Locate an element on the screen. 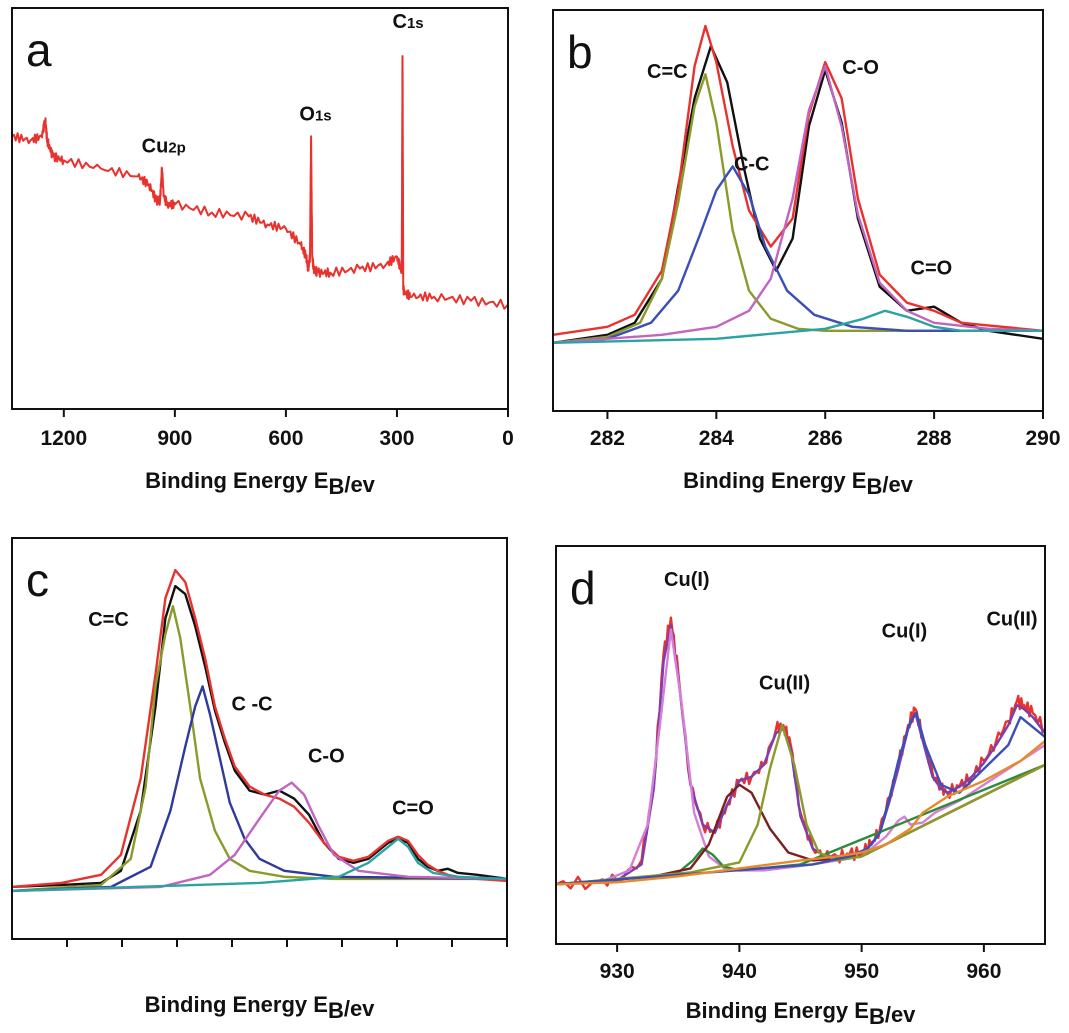 The width and height of the screenshot is (1069, 1033). peak-annotation: C -C is located at coordinates (252, 704).